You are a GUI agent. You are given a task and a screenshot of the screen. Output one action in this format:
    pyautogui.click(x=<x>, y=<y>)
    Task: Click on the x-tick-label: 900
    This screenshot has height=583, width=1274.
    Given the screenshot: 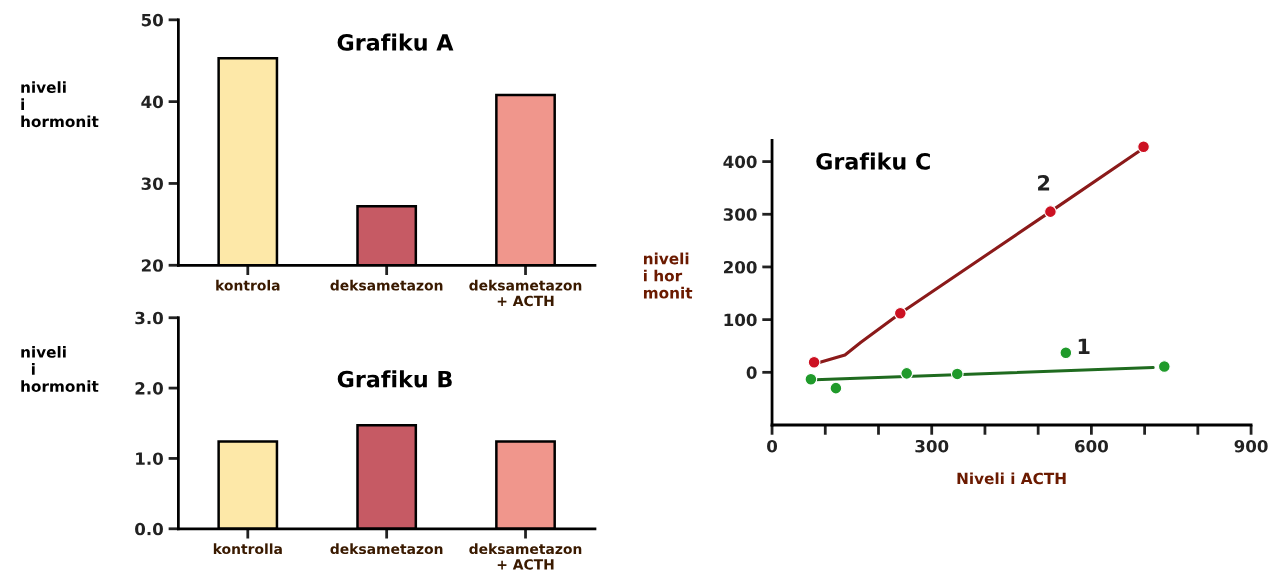 What is the action you would take?
    pyautogui.click(x=1251, y=446)
    